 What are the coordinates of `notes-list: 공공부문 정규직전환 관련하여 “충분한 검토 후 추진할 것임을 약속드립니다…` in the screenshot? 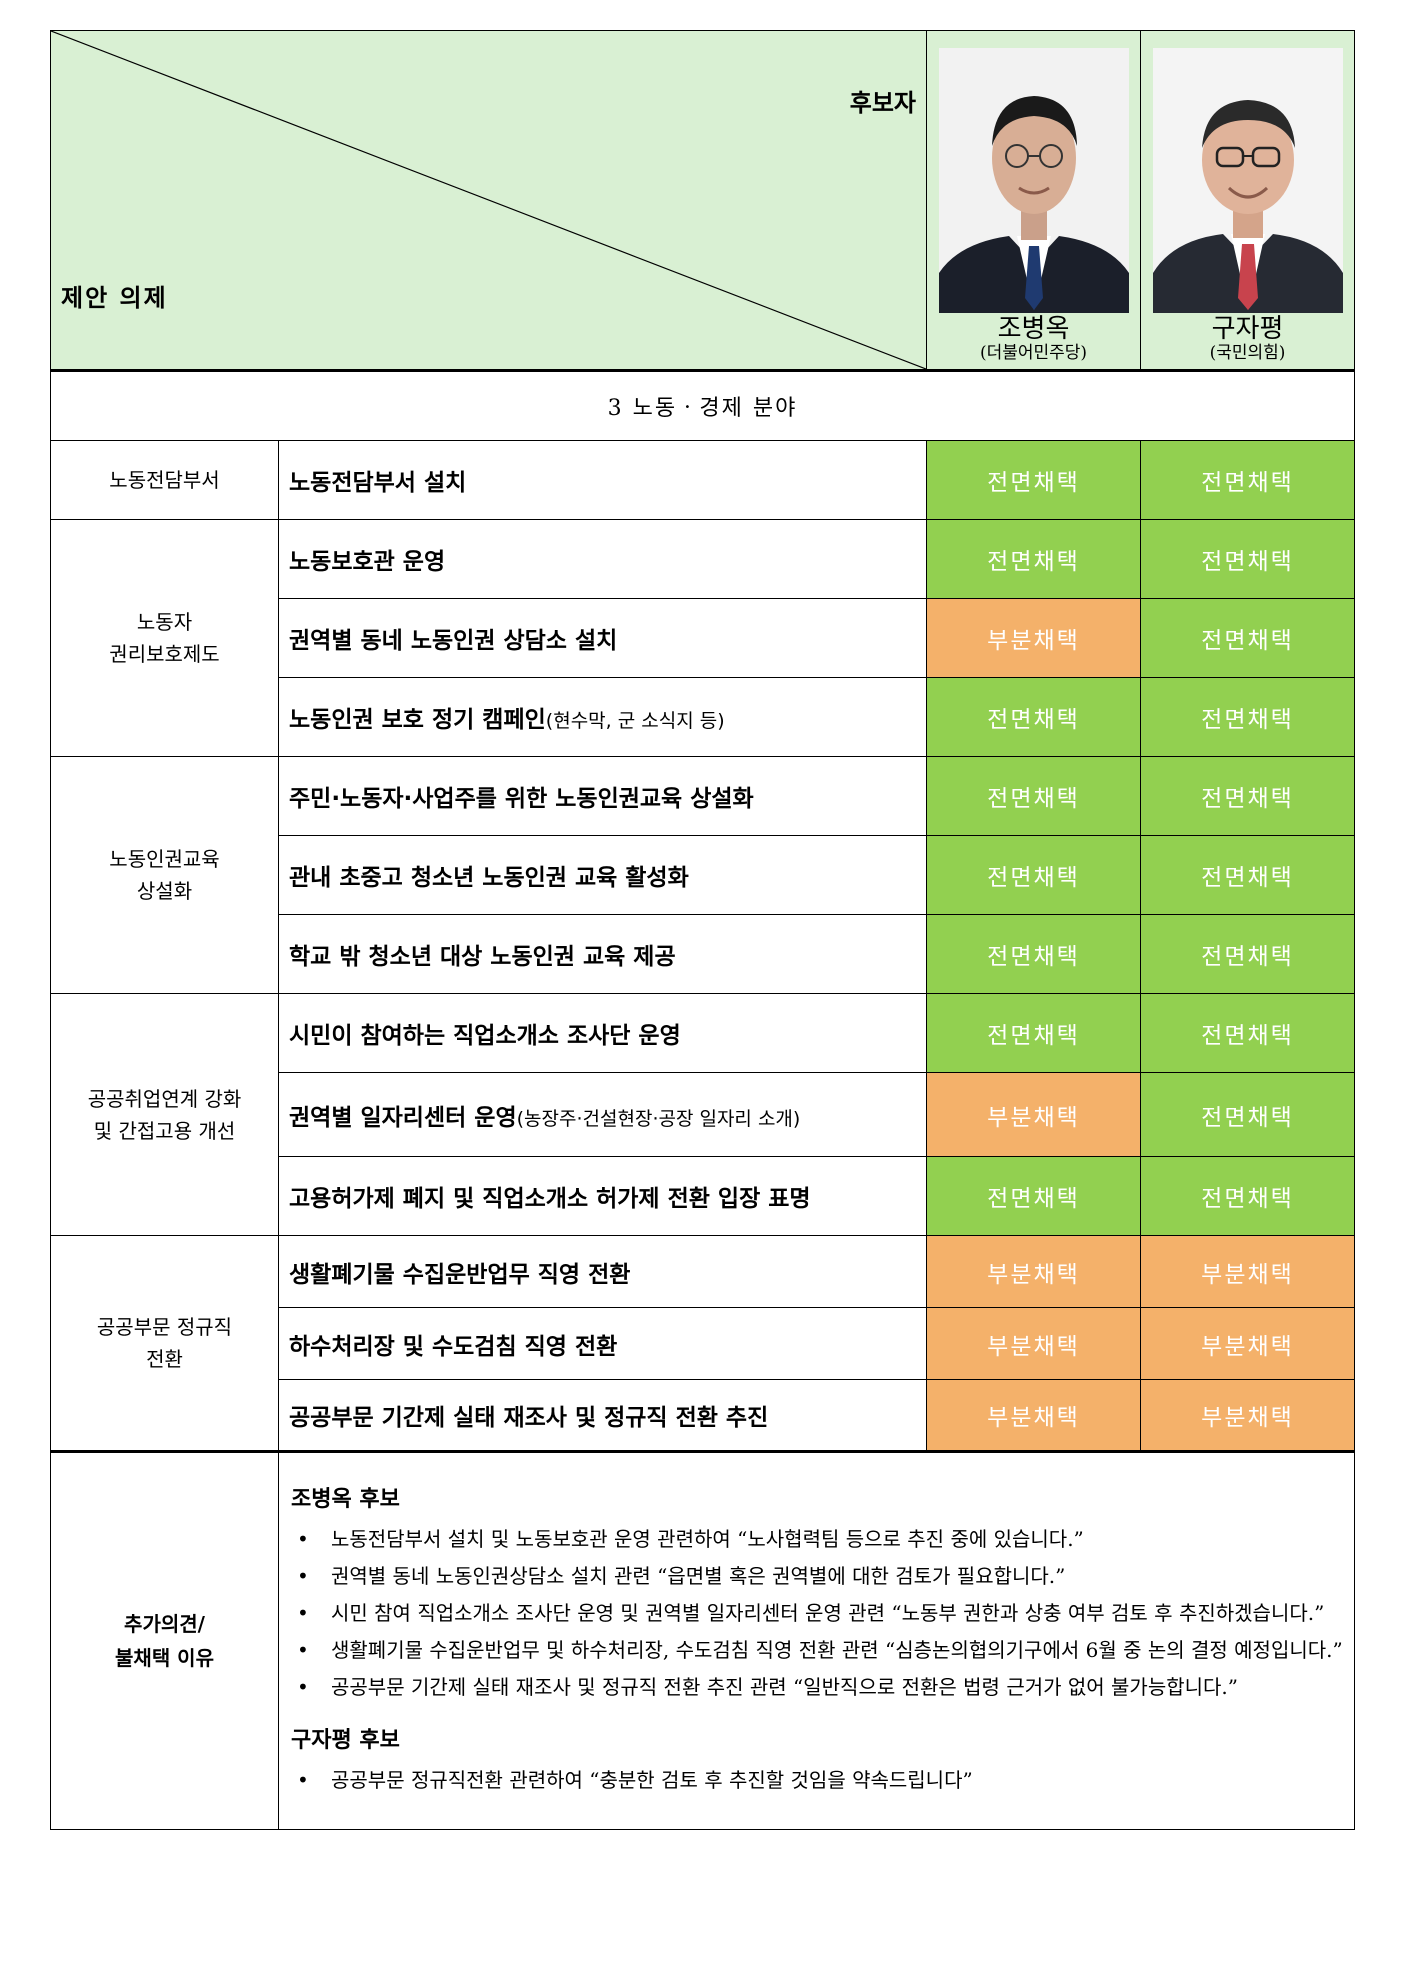 It's located at (817, 1780).